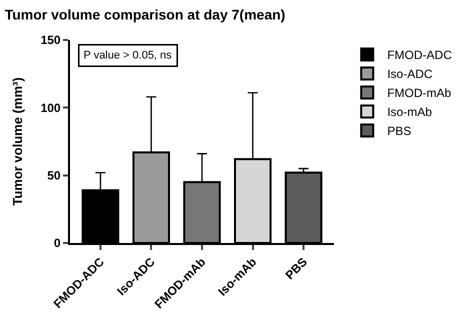 The width and height of the screenshot is (474, 323). What do you see at coordinates (145, 14) in the screenshot?
I see `chart-title: Tumor volume comparison at day 7(mean)` at bounding box center [145, 14].